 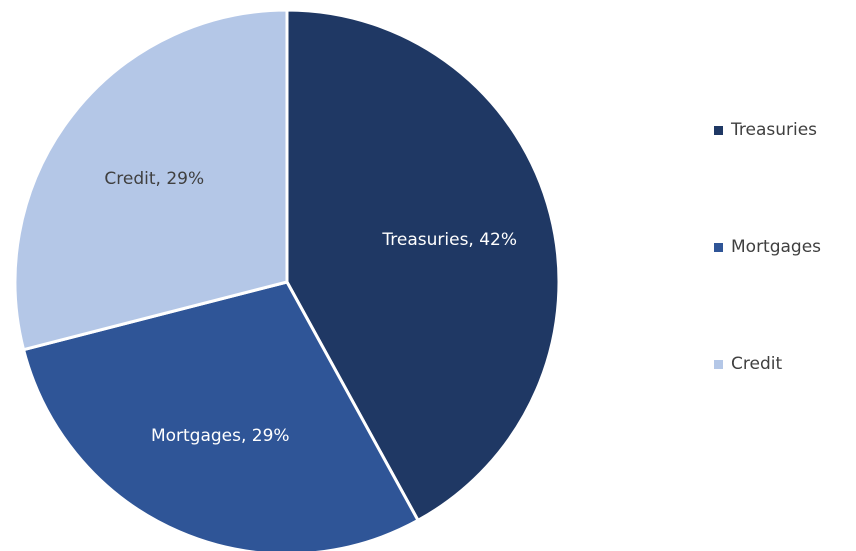 What do you see at coordinates (718, 364) in the screenshot?
I see `legend-swatch-credit` at bounding box center [718, 364].